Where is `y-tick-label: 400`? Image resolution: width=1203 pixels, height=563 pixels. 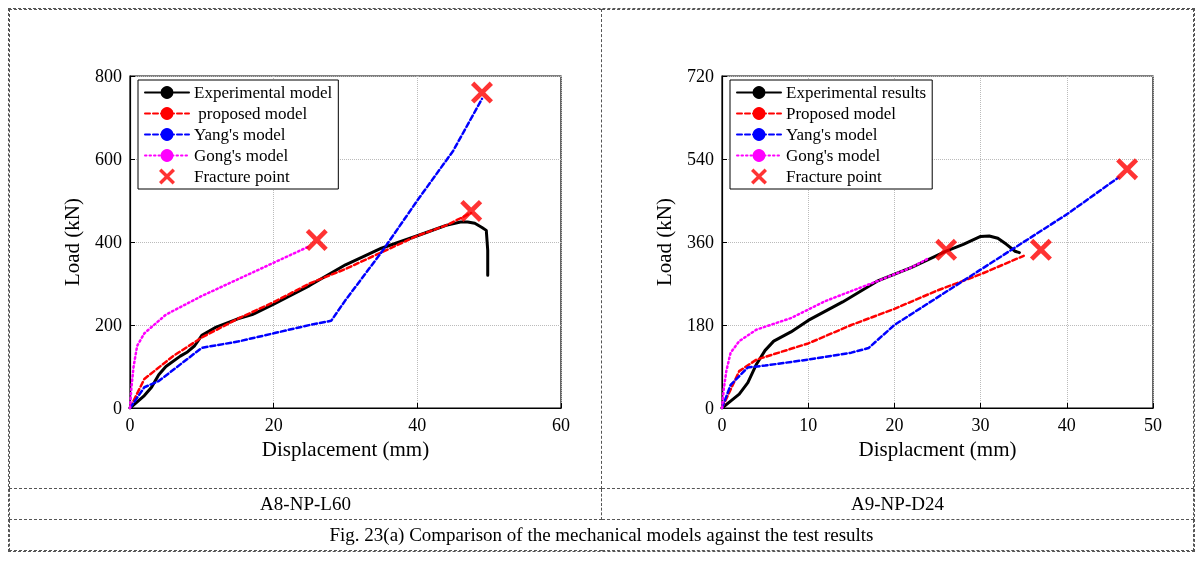 y-tick-label: 400 is located at coordinates (108, 242).